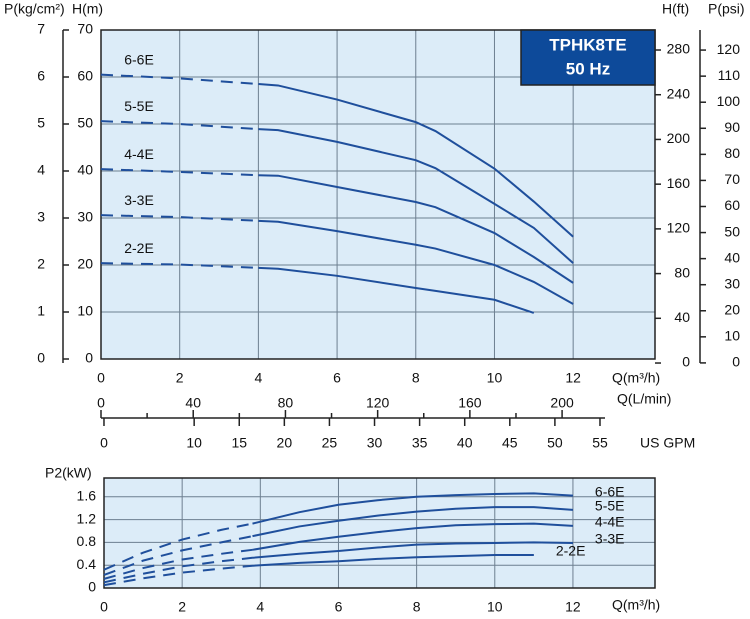  I want to click on y-tick-label: 110, so click(729, 75).